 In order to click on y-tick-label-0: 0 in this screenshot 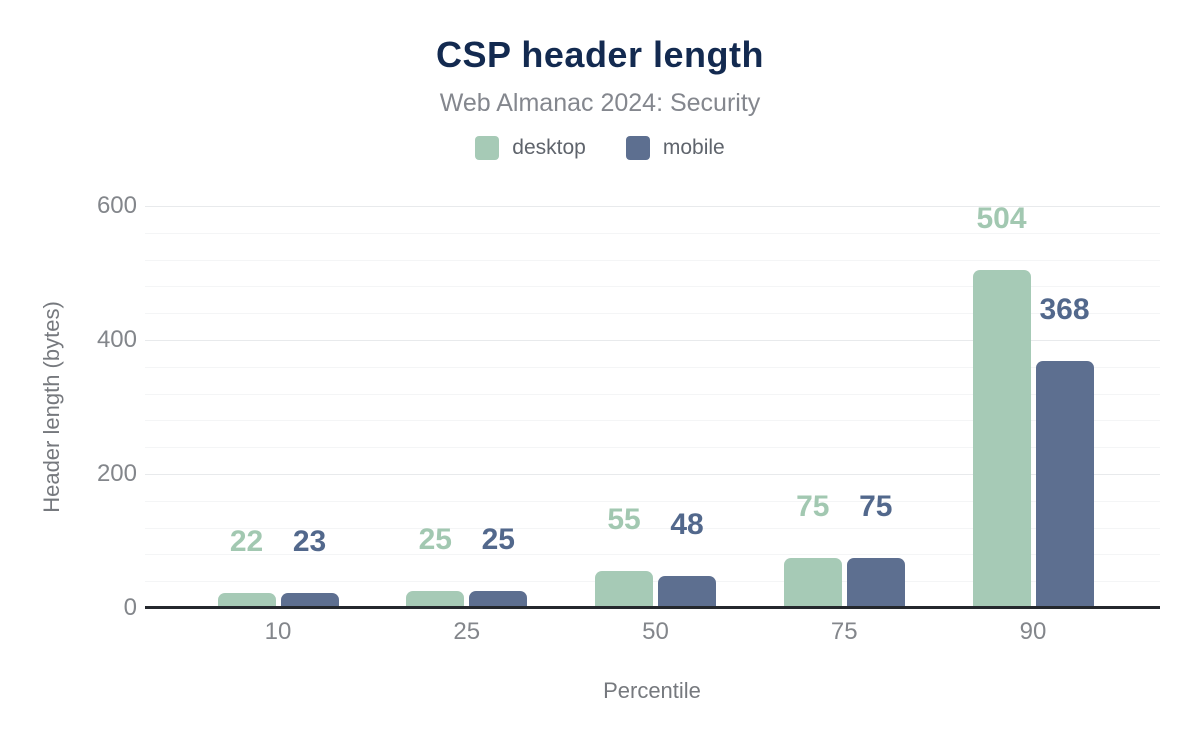, I will do `click(130, 607)`.